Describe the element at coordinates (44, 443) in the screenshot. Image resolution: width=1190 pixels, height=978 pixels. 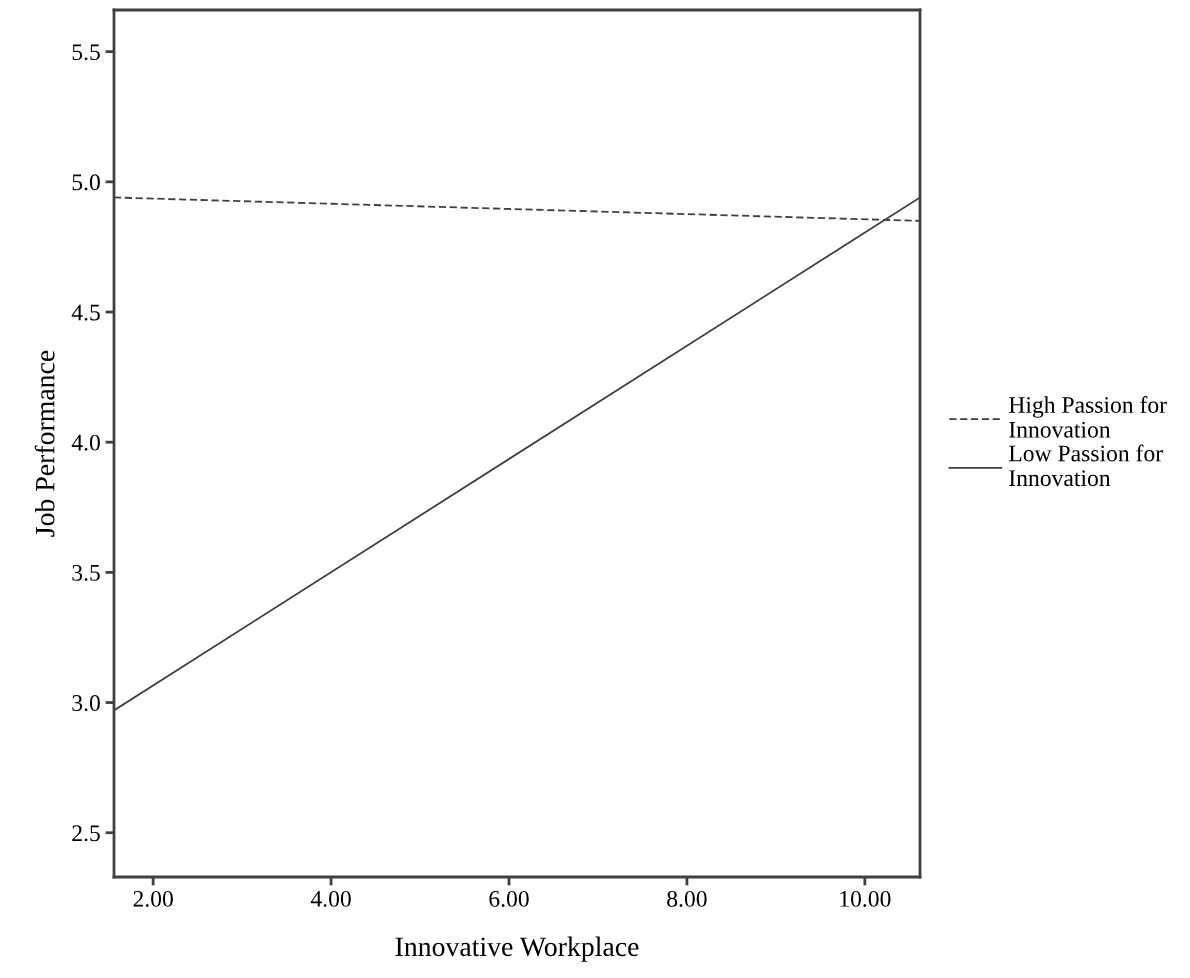
I see `y-axis-title: Job Performance` at that location.